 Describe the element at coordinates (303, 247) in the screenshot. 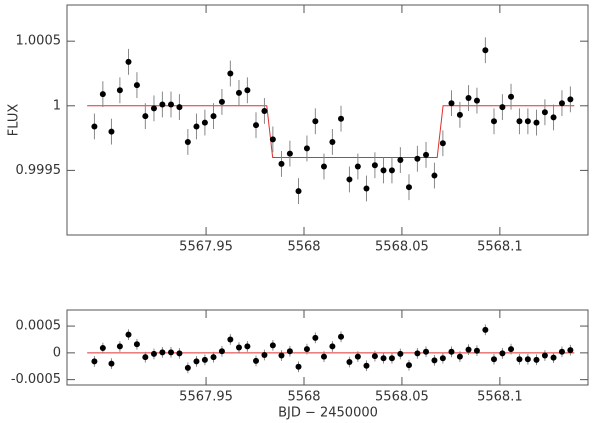

I see `x-tick-label: 5568` at that location.